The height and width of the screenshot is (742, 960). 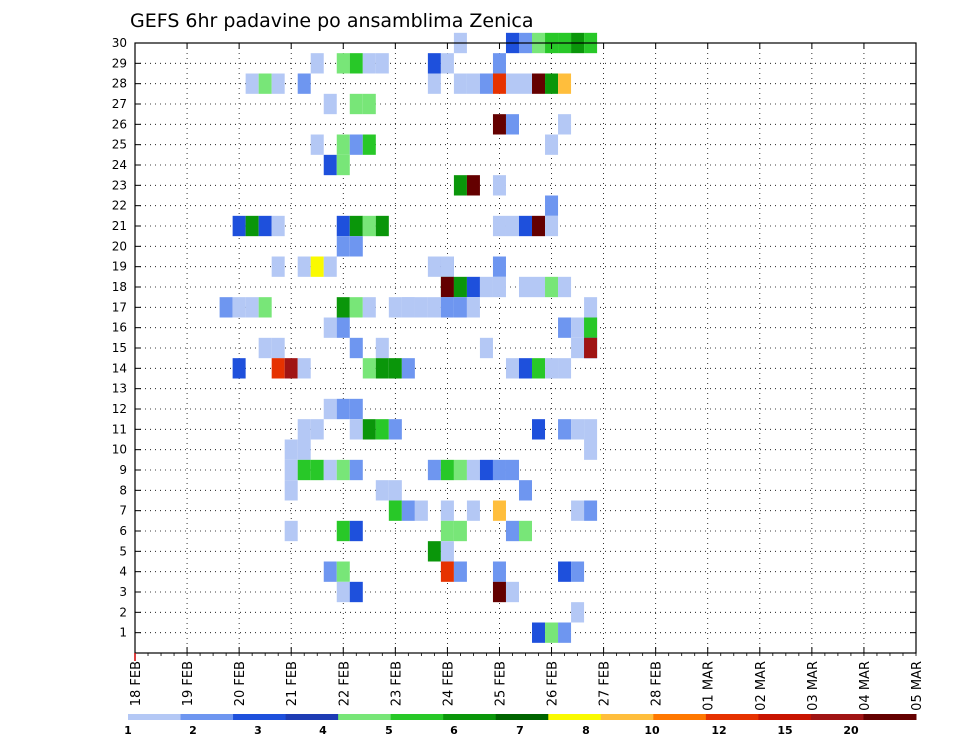 What do you see at coordinates (500, 683) in the screenshot?
I see `x-tick-label: 25 FEB` at bounding box center [500, 683].